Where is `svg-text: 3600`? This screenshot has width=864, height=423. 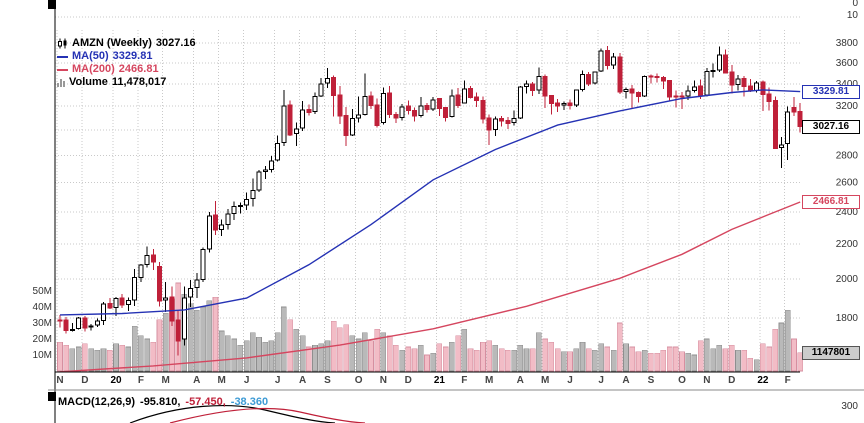
svg-text: 3600 is located at coordinates (847, 63).